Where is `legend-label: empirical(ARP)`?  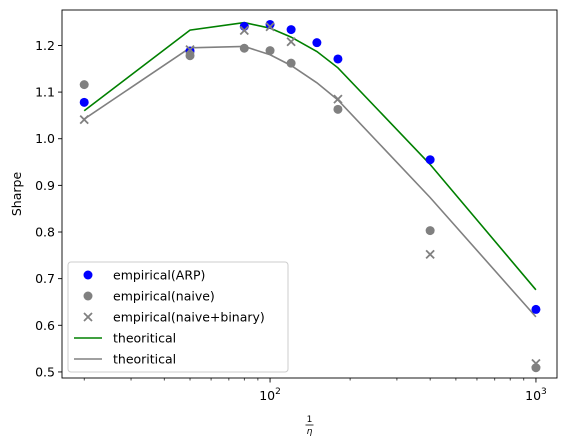 legend-label: empirical(ARP) is located at coordinates (159, 275).